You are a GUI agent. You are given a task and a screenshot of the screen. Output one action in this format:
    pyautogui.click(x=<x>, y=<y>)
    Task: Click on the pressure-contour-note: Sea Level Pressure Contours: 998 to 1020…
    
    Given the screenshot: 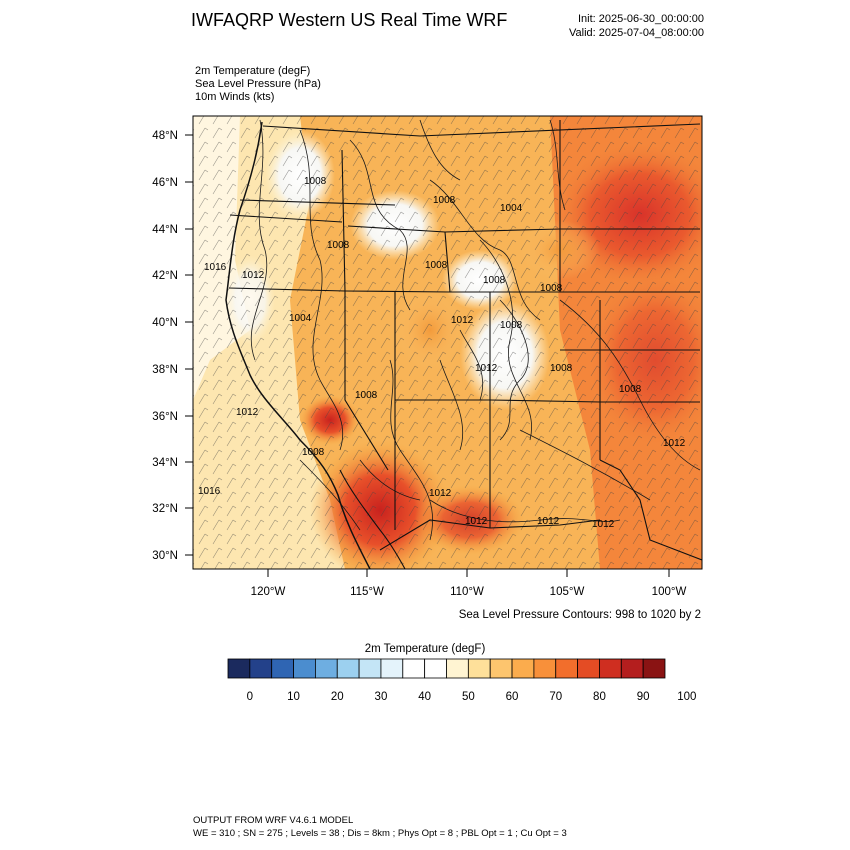 What is the action you would take?
    pyautogui.click(x=579, y=615)
    